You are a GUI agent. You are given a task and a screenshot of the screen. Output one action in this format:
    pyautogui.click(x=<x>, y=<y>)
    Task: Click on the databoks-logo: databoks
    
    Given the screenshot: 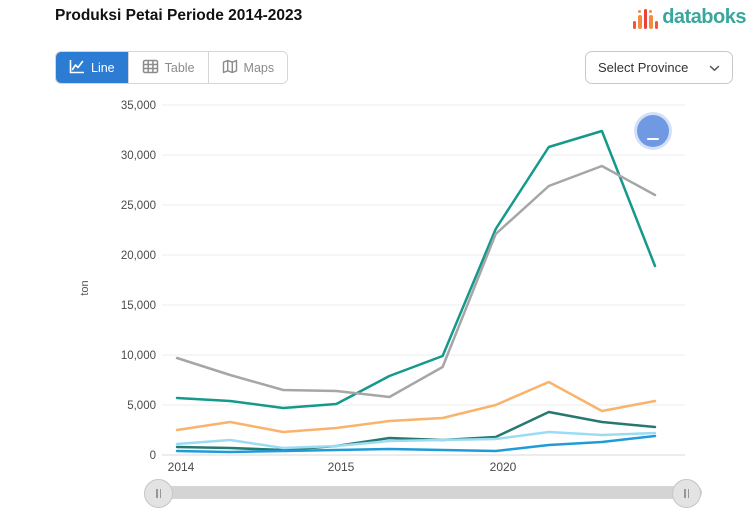 What is the action you would take?
    pyautogui.click(x=689, y=17)
    